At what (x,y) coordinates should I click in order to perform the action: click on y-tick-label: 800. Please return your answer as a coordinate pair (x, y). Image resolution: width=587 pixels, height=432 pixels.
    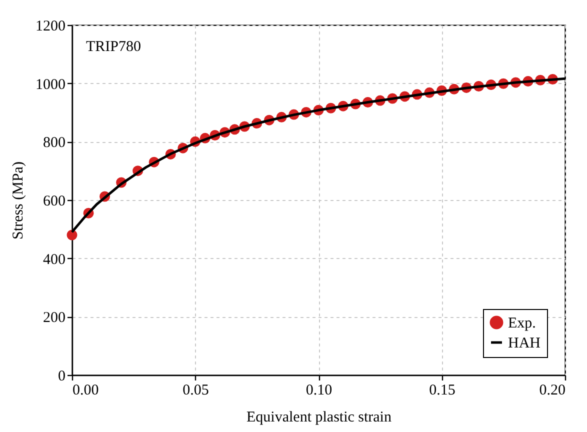
    Looking at the image, I should click on (54, 143).